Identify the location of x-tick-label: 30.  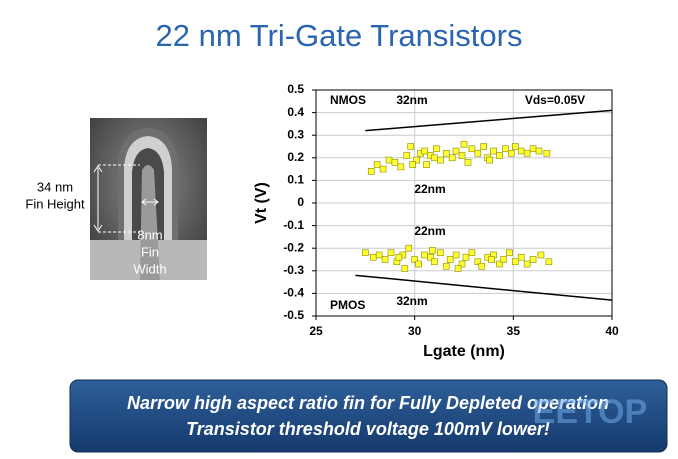
(415, 331).